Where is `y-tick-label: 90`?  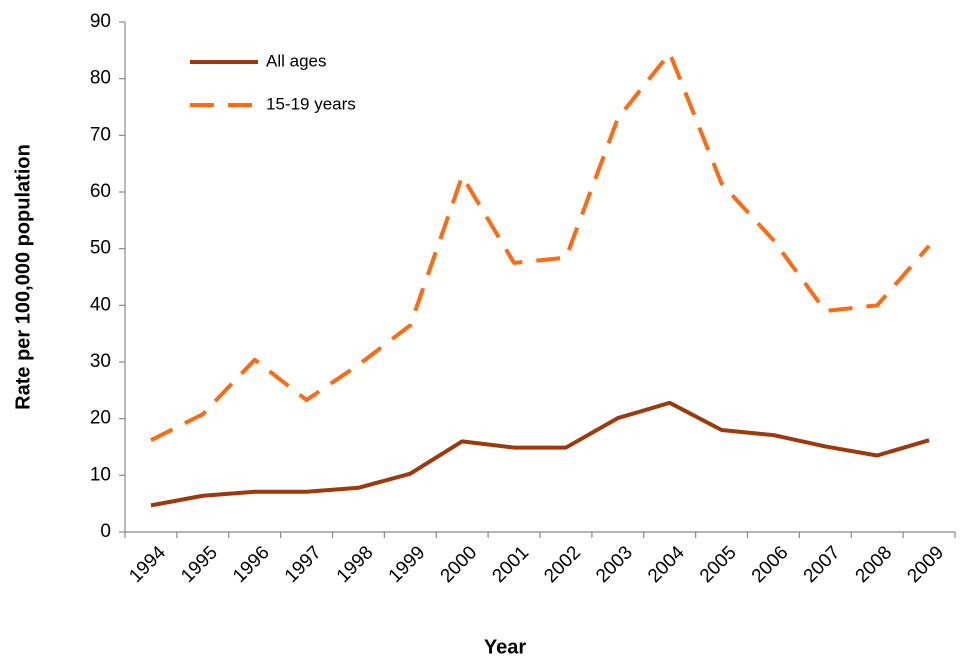
y-tick-label: 90 is located at coordinates (100, 21).